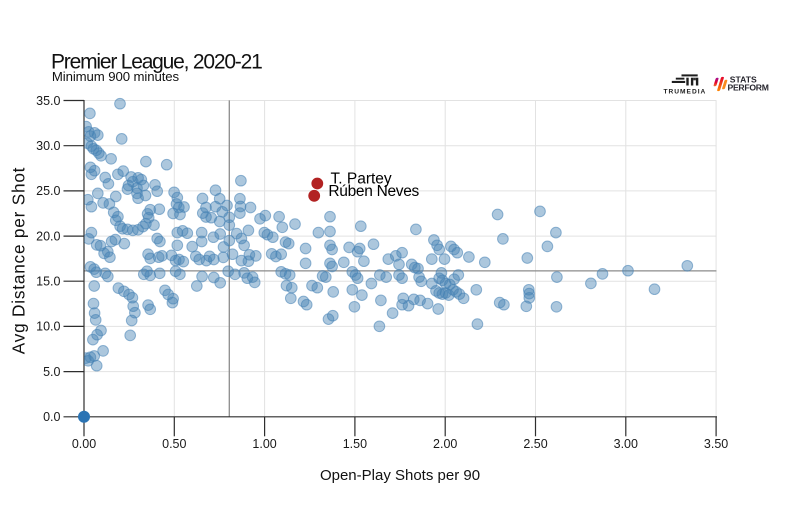 Image resolution: width=800 pixels, height=505 pixels. Describe the element at coordinates (48, 101) in the screenshot. I see `svg-text: 35.0` at that location.